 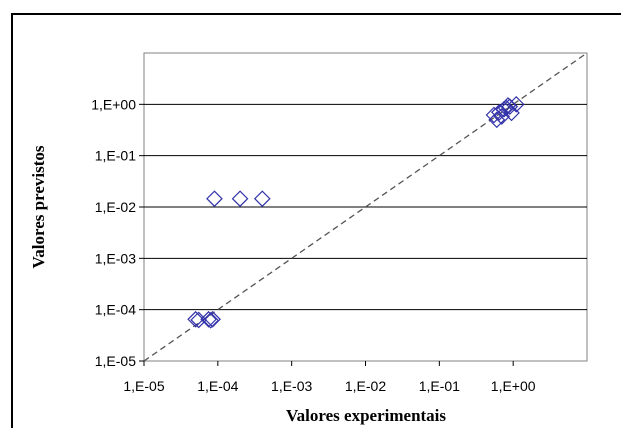 What do you see at coordinates (38, 206) in the screenshot?
I see `y-axis-title: Valores previstos` at bounding box center [38, 206].